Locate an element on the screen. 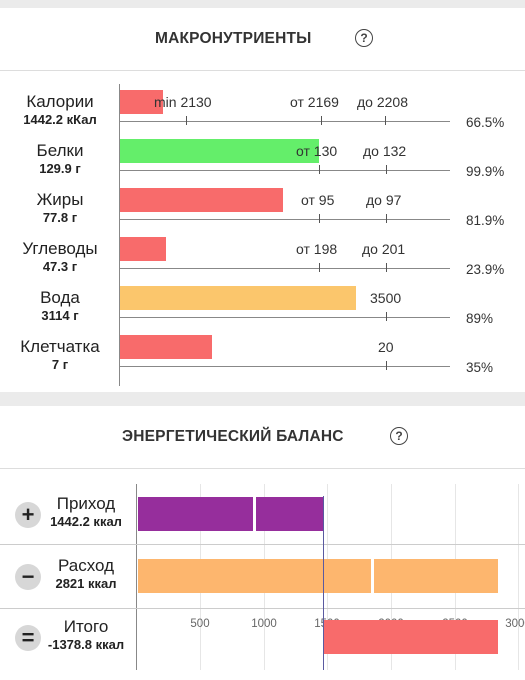 This screenshot has height=680, width=525. macro-axis is located at coordinates (119, 235).